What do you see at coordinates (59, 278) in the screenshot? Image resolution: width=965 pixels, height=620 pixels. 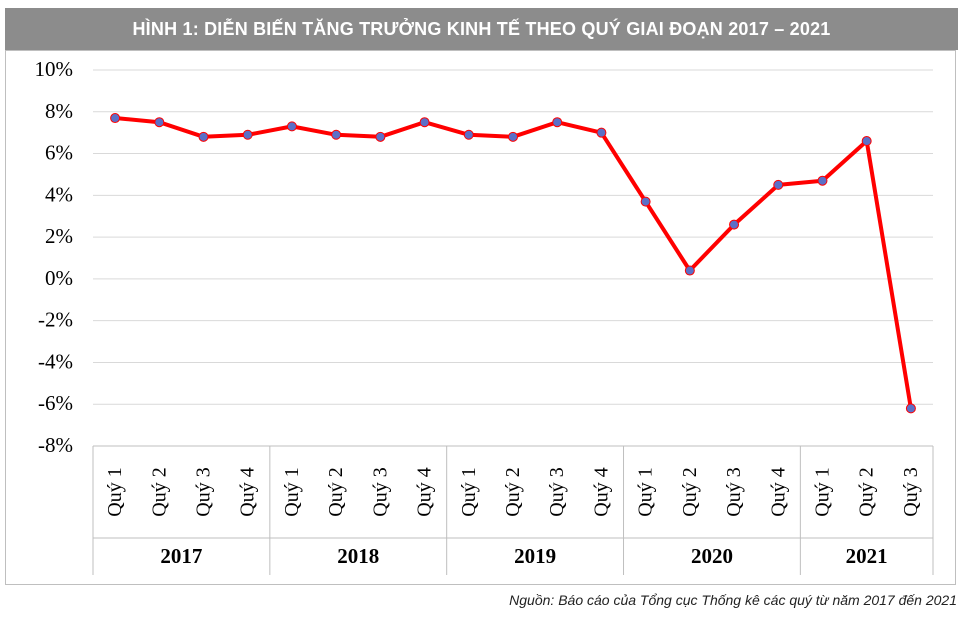 I see `y-tick-label: 0%` at bounding box center [59, 278].